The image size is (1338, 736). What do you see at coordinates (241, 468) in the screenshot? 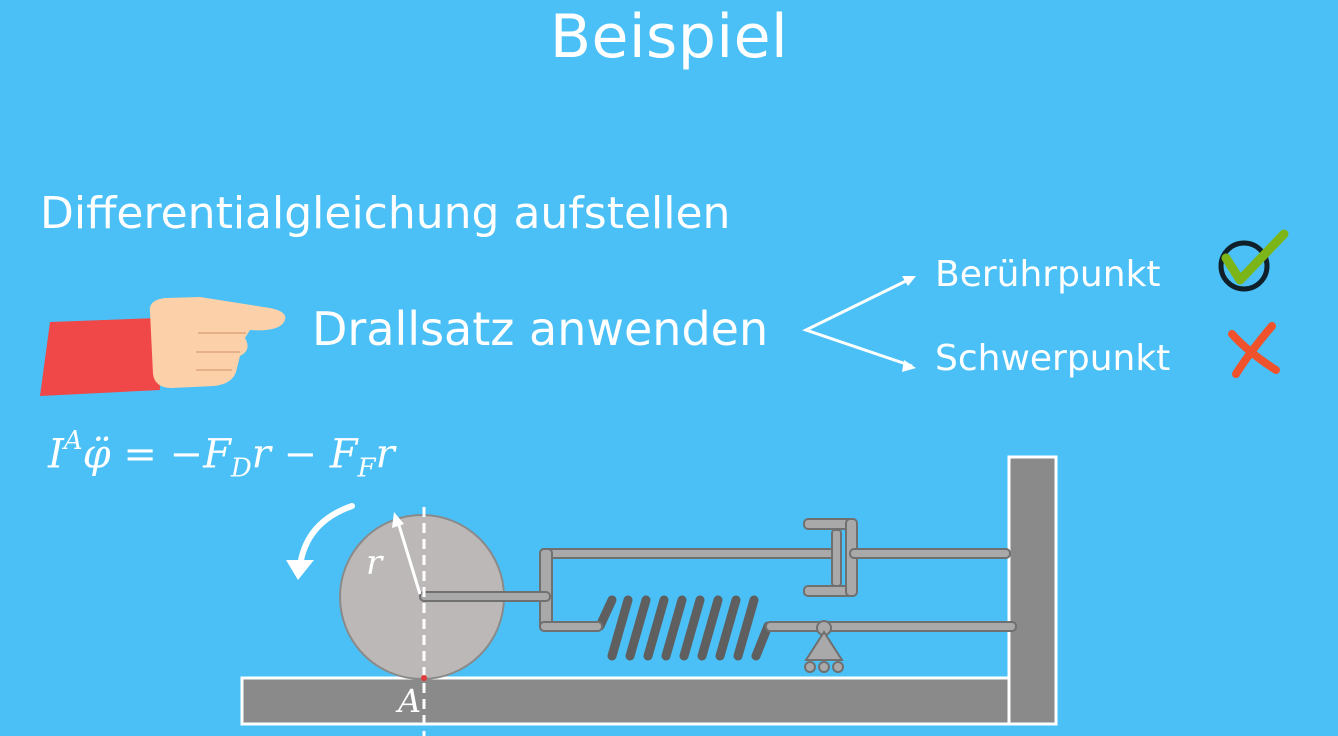
I see `eq-rhs-sub1: D` at bounding box center [241, 468].